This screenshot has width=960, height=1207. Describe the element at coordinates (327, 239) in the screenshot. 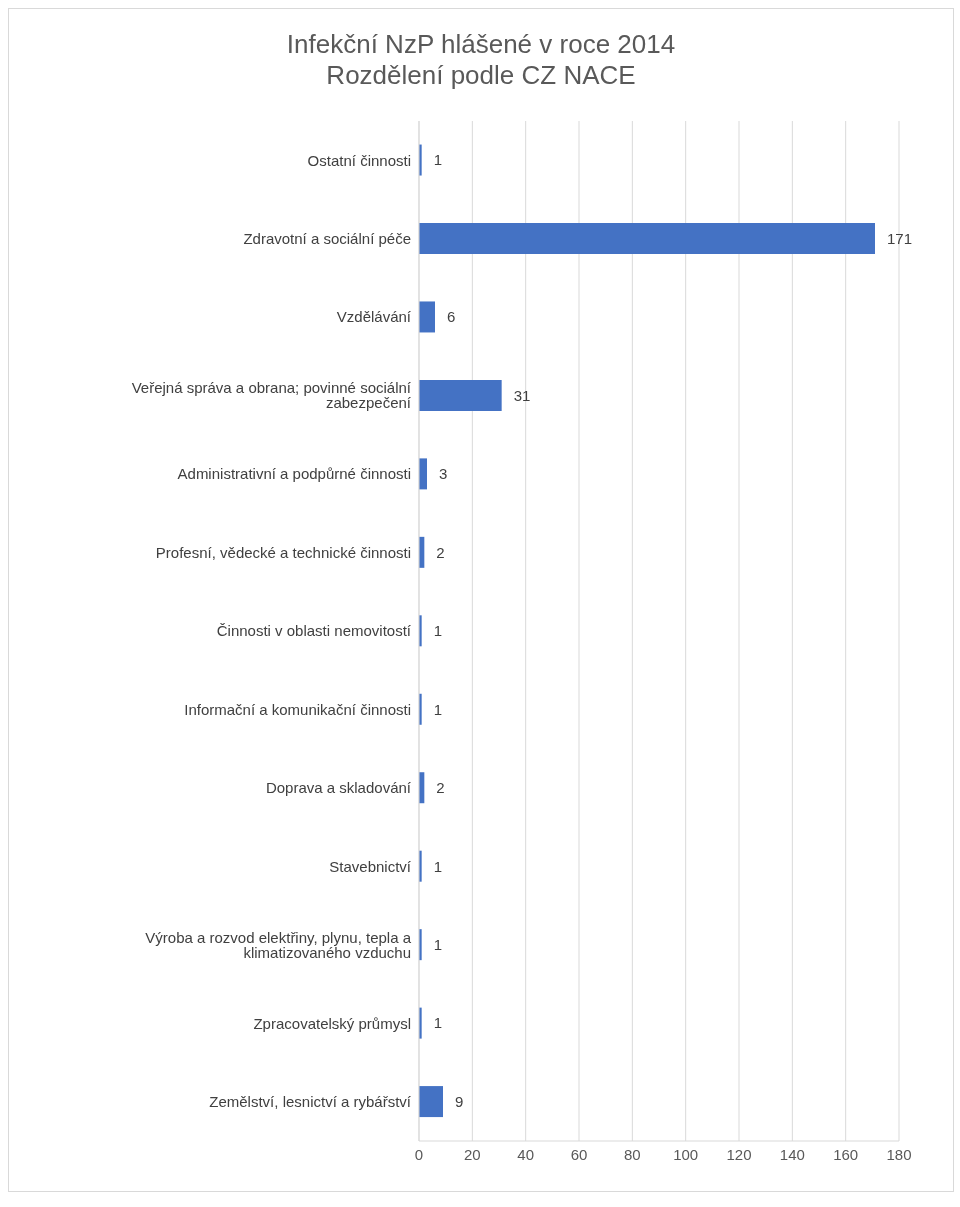

I see `y-tick-label: Zdravotní a sociální péče` at that location.